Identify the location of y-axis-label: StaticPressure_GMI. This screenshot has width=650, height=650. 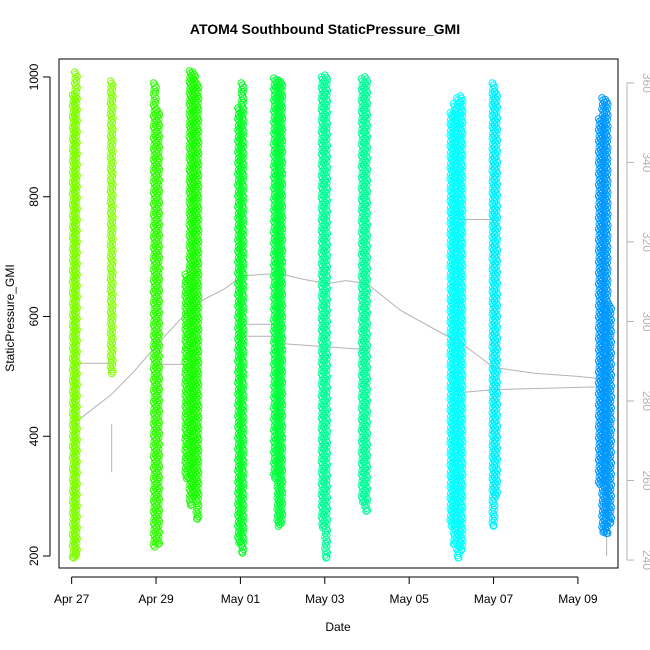
(10, 317).